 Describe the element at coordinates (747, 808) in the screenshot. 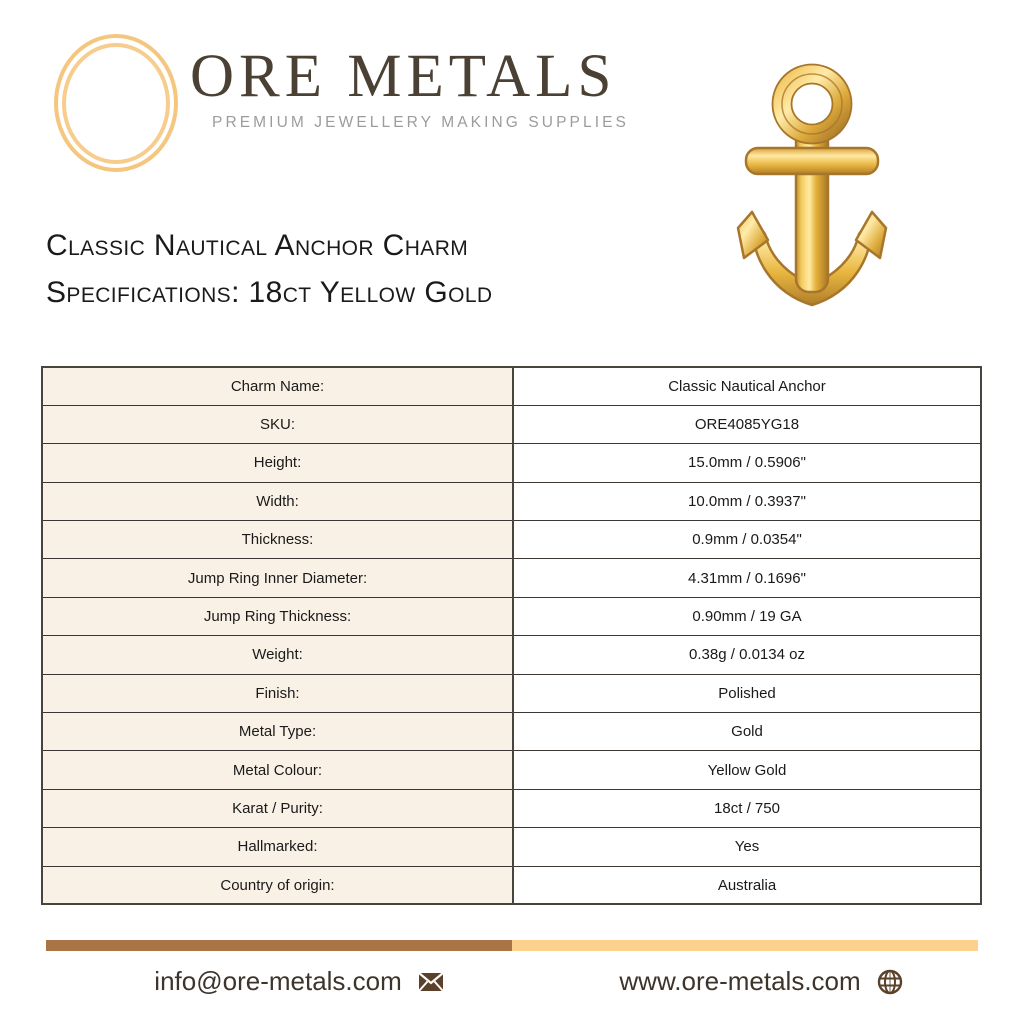

I see `spec-value-cell: 18ct / 750` at that location.